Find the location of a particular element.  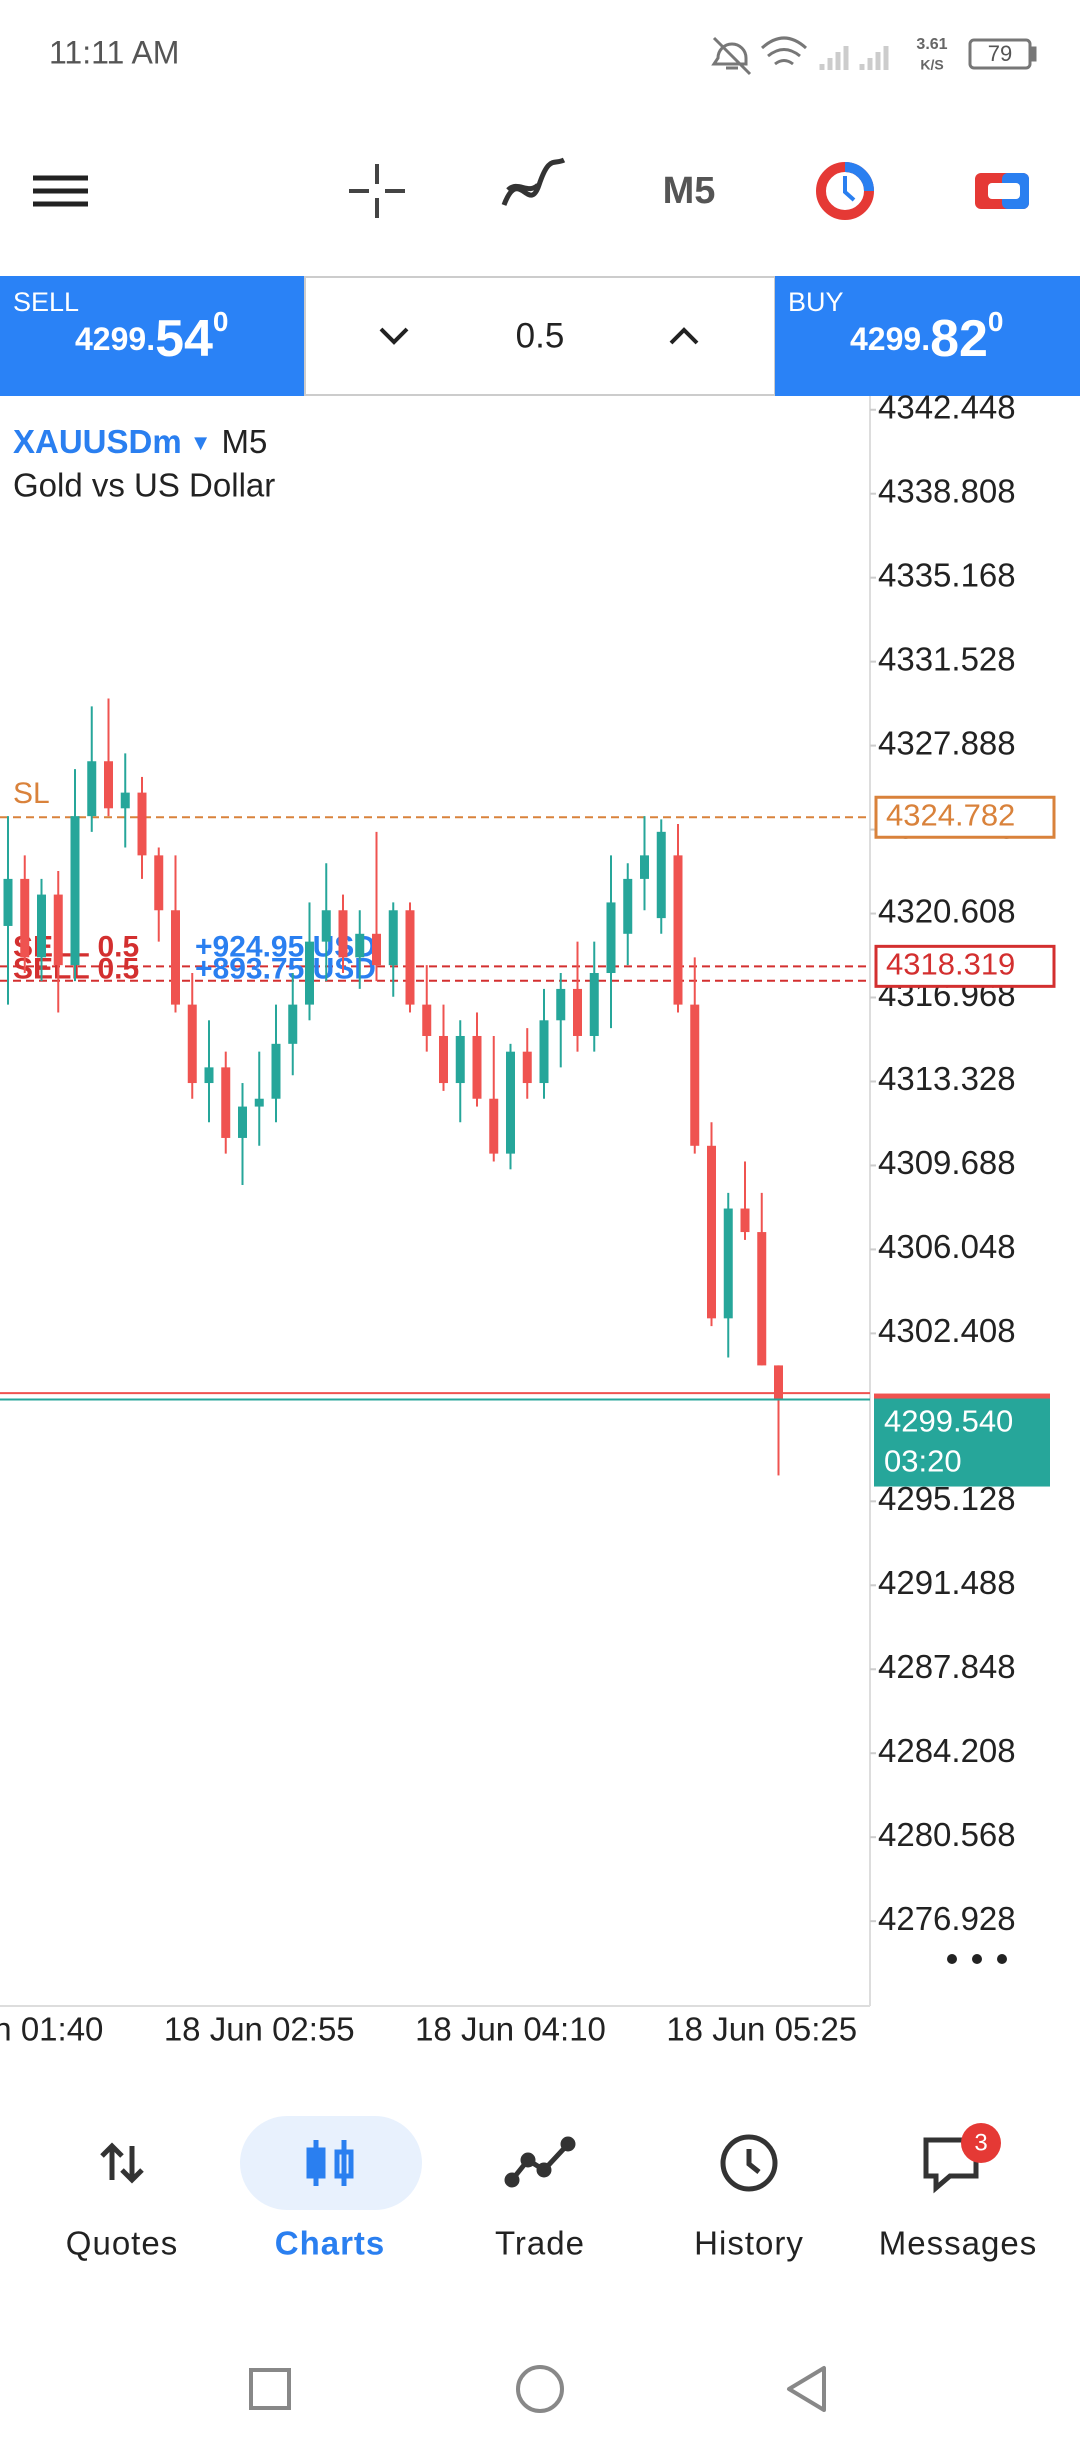

y-tick-label: 4338.808 is located at coordinates (947, 490).